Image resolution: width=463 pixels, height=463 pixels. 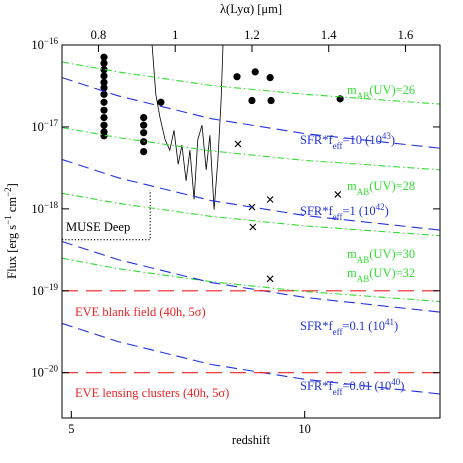 I want to click on text-part: 41, so click(x=389, y=322).